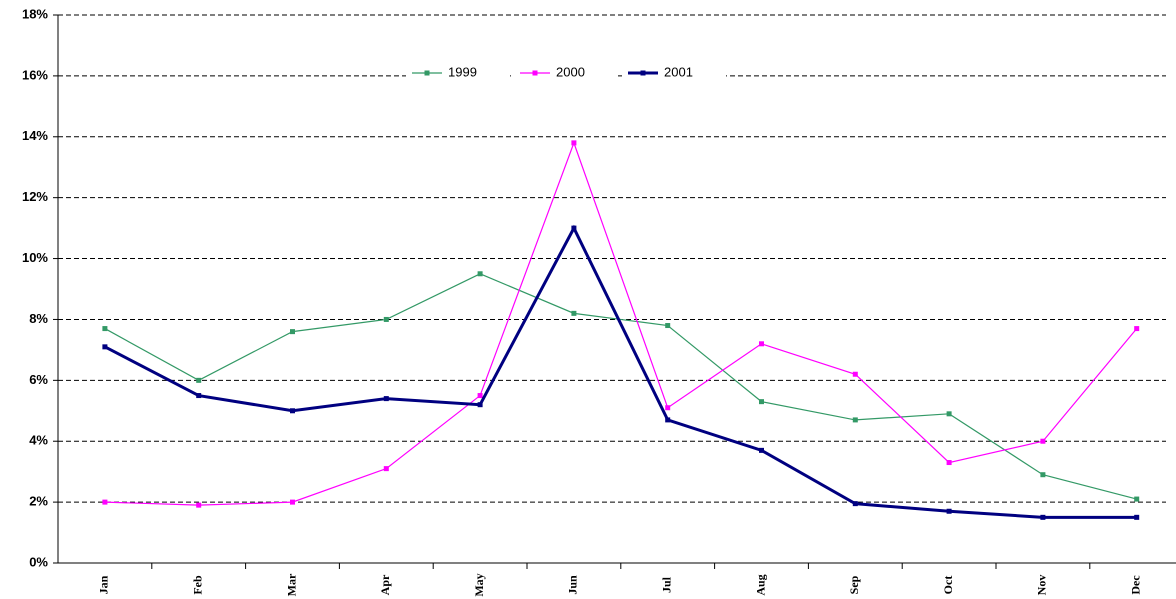 The image size is (1176, 599). I want to click on y-tick-label: 14%, so click(35, 135).